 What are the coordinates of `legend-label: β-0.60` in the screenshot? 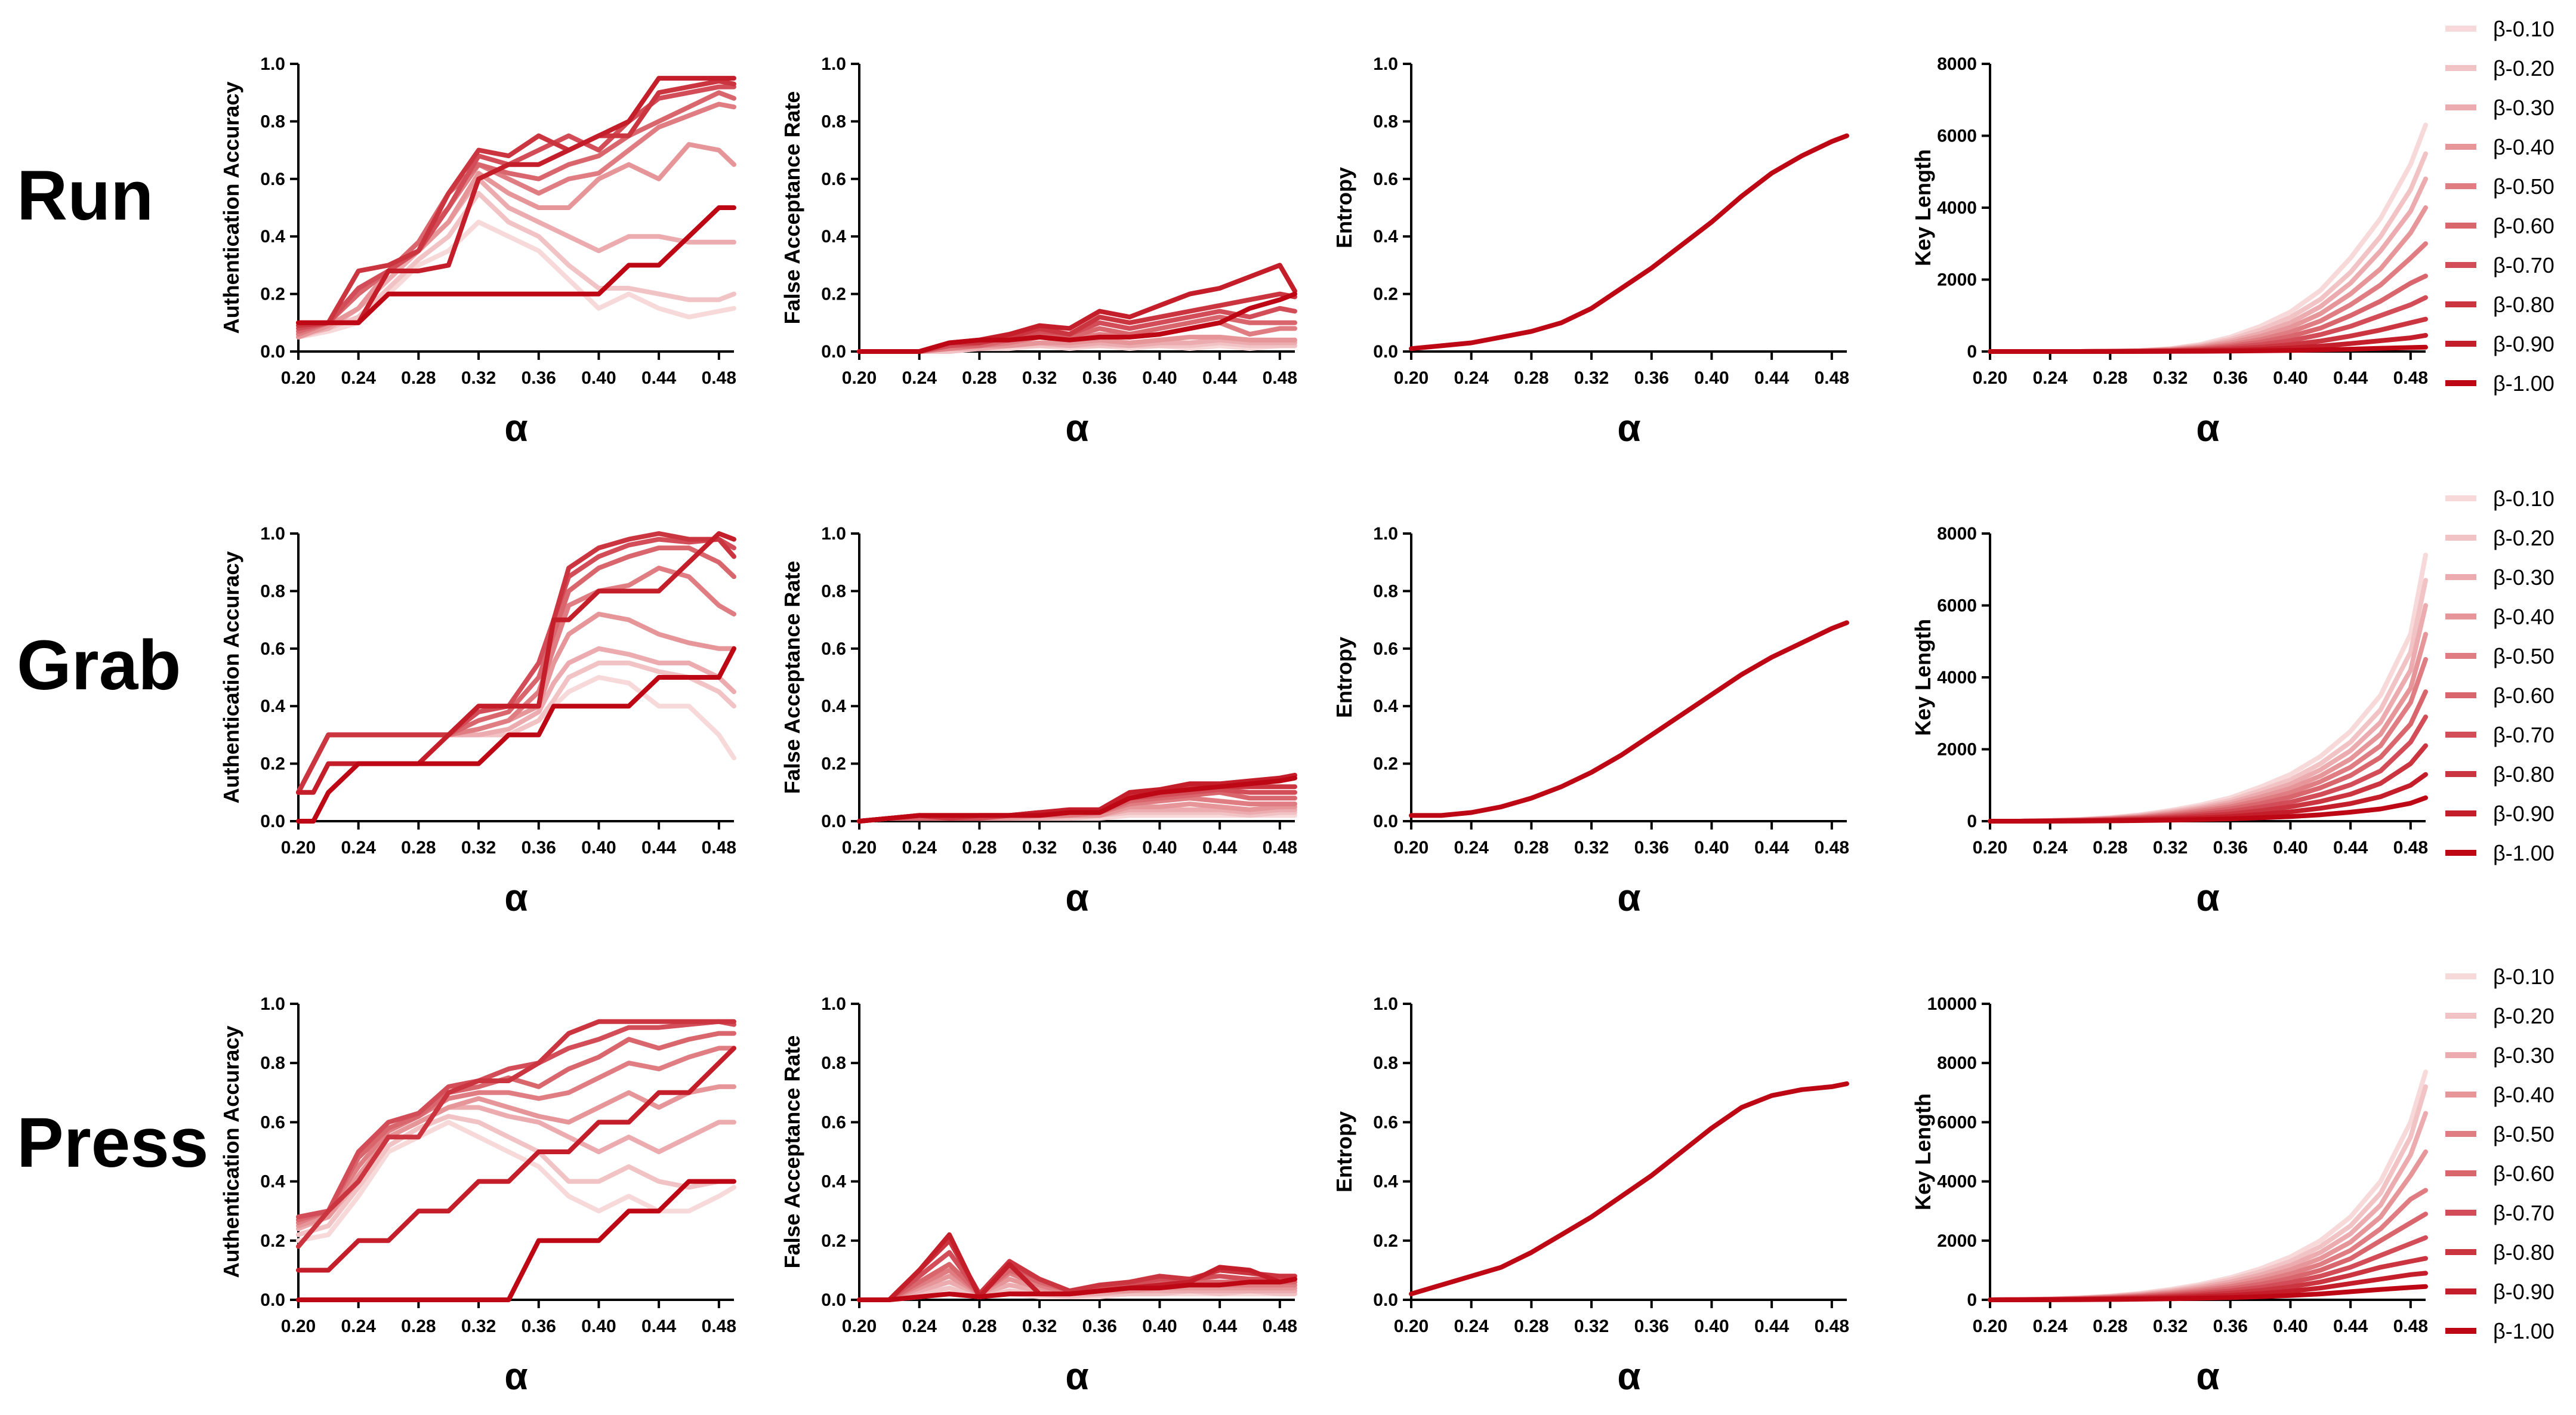 It's located at (2524, 1173).